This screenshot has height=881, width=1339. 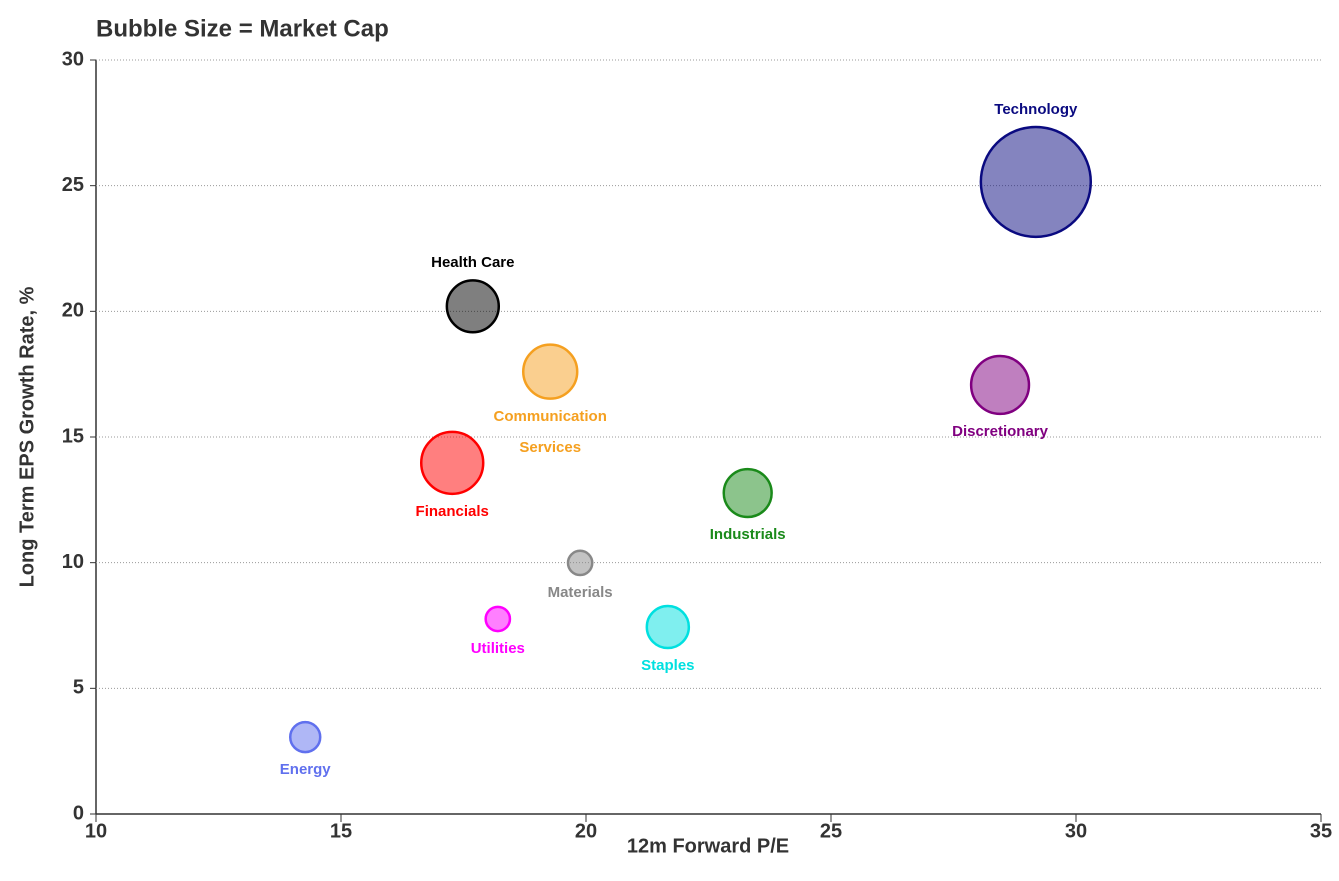 I want to click on bubble-label: Health Care, so click(x=473, y=263).